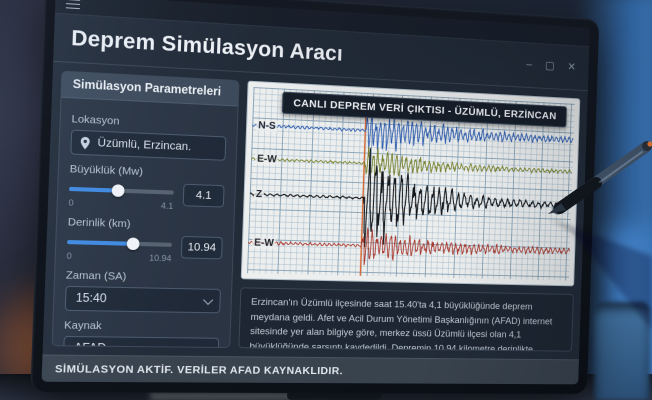 Image resolution: width=652 pixels, height=400 pixels. I want to click on depth-label: Derinlik (km), so click(99, 223).